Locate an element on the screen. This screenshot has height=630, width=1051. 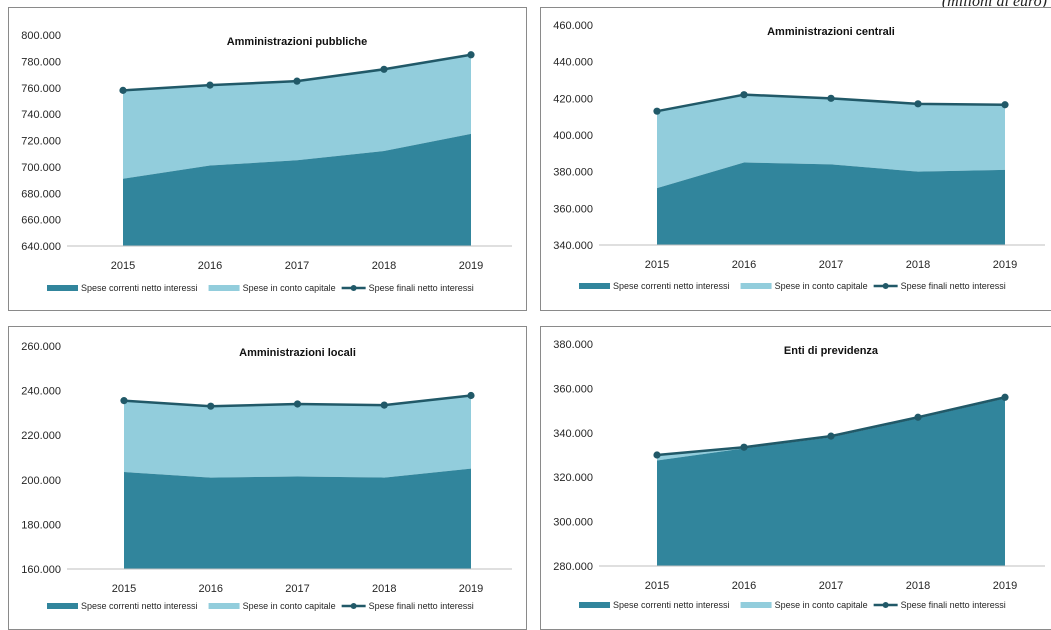
y-tick-label: 240.000 is located at coordinates (41, 392).